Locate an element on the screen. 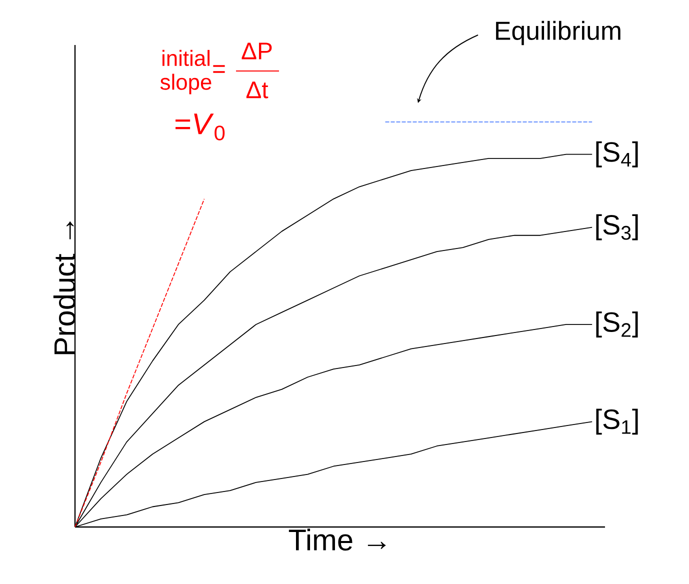 This screenshot has width=689, height=584. text: slope is located at coordinates (186, 84).